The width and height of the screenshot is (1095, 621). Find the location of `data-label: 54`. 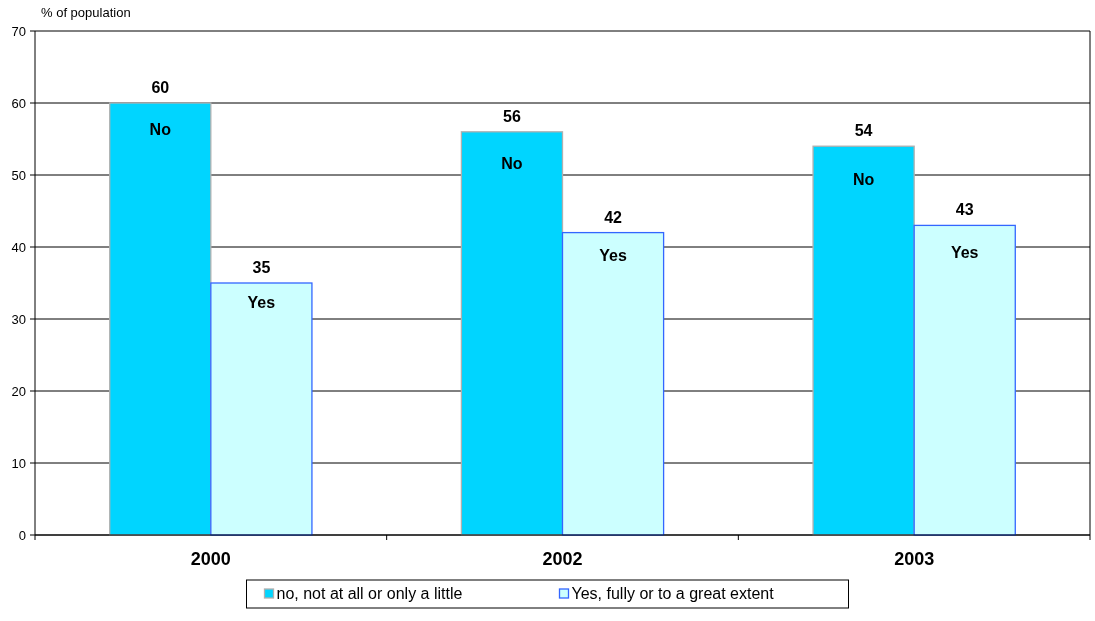

data-label: 54 is located at coordinates (863, 131).